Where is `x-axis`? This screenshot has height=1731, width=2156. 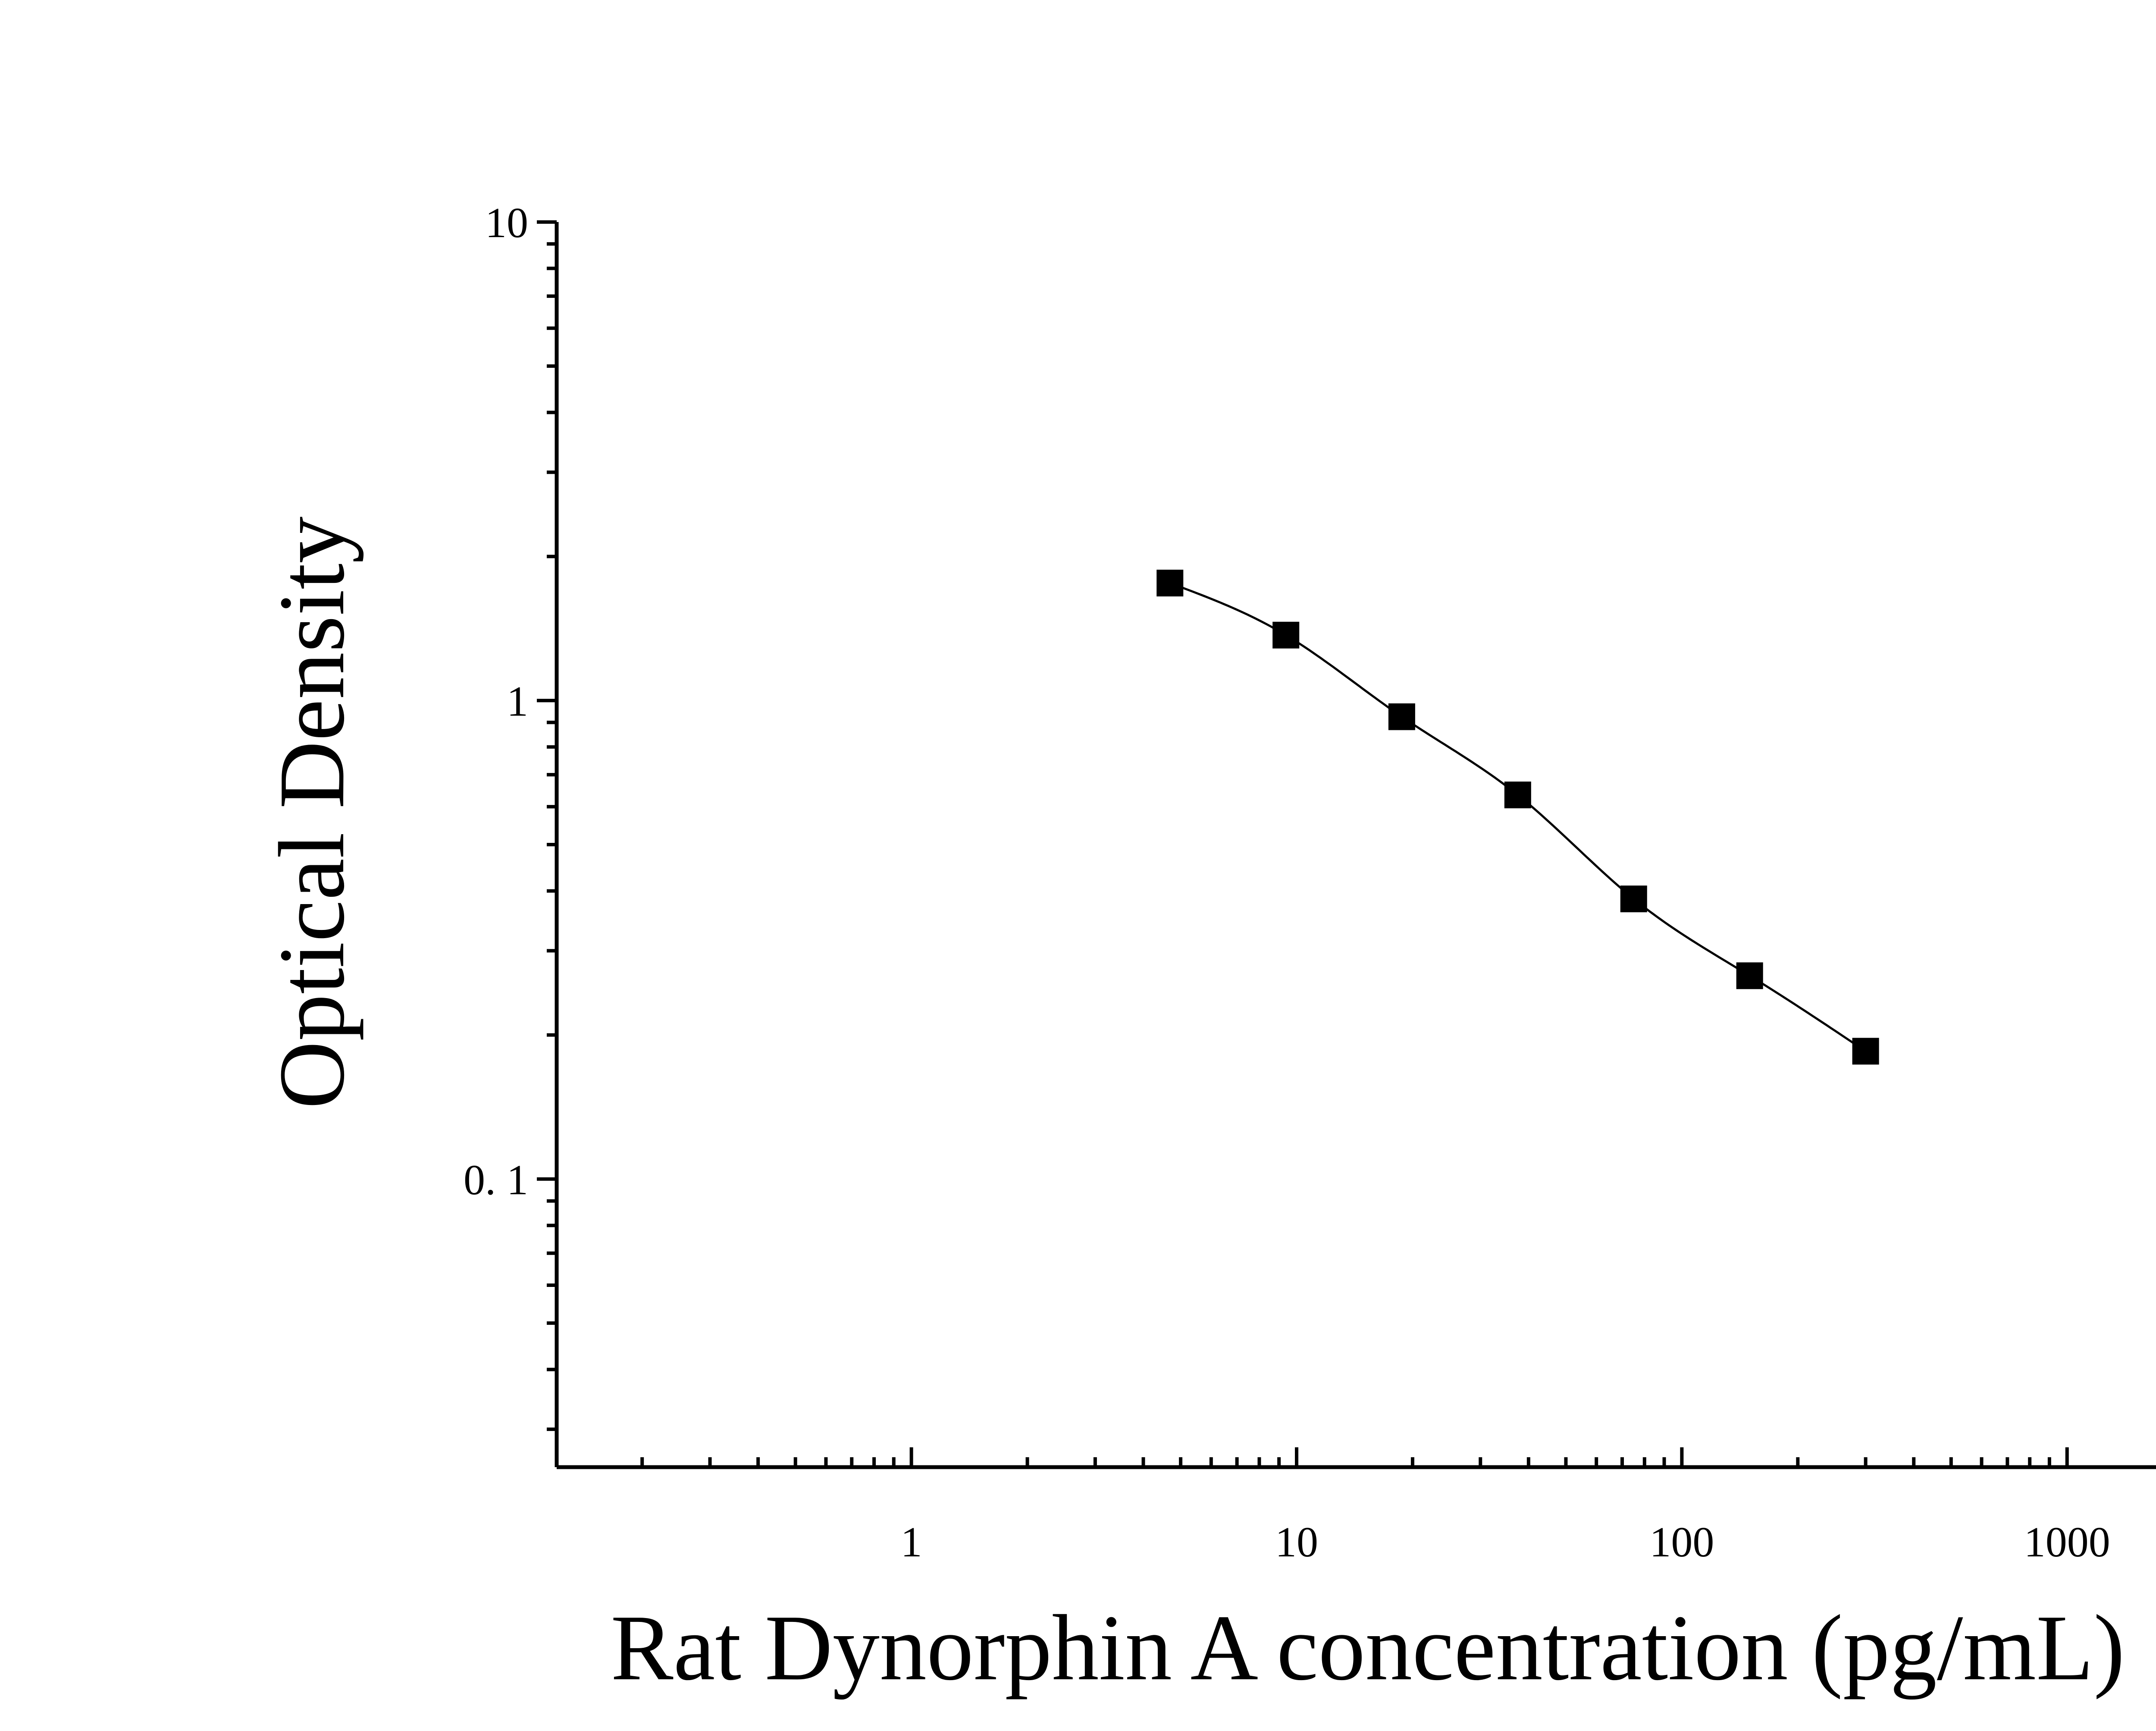 x-axis is located at coordinates (1356, 1458).